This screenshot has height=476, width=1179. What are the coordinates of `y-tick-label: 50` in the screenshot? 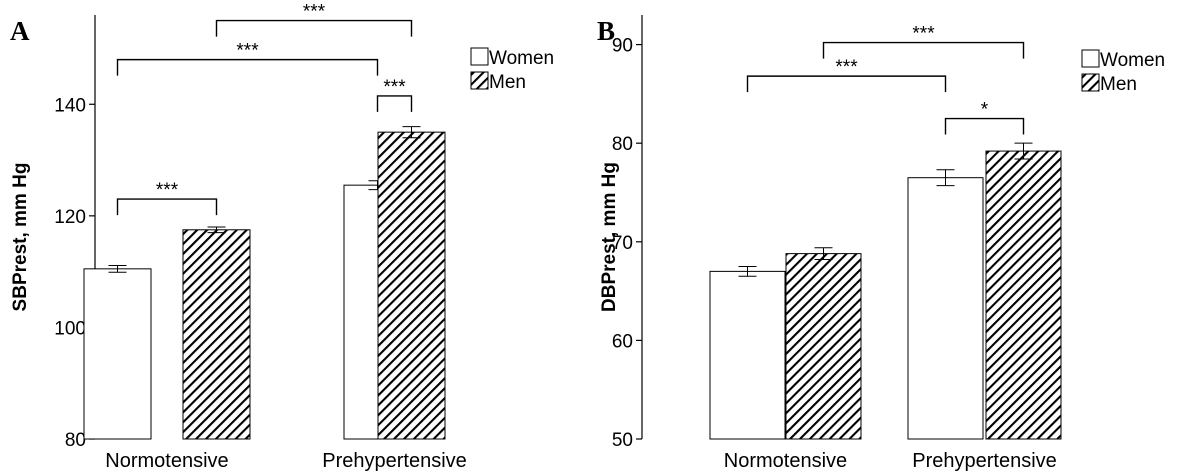 It's located at (622, 440).